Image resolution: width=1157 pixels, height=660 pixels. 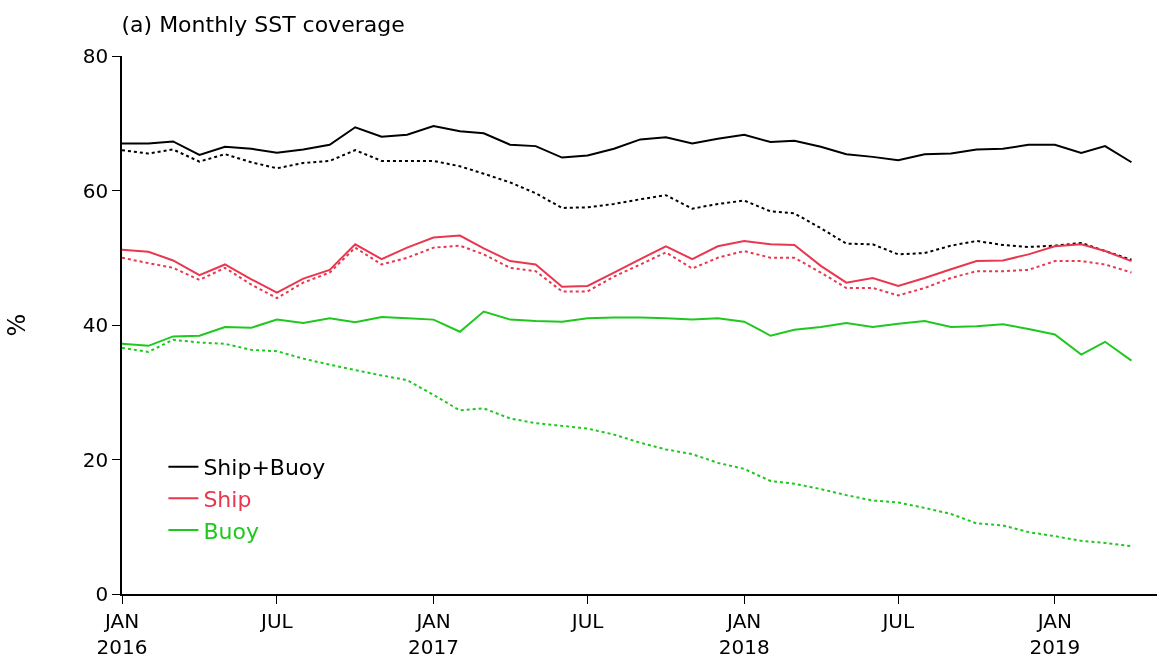 I want to click on y-tick-label: 80, so click(x=95, y=56).